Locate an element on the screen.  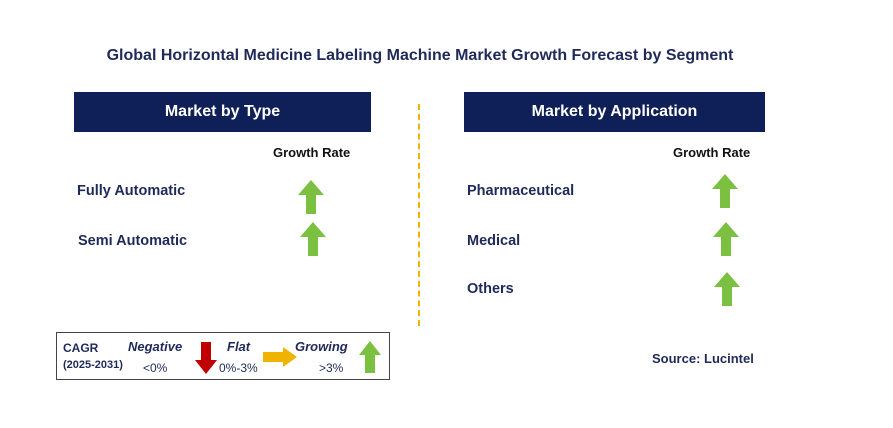
legend-negative-label: Negative is located at coordinates (155, 346).